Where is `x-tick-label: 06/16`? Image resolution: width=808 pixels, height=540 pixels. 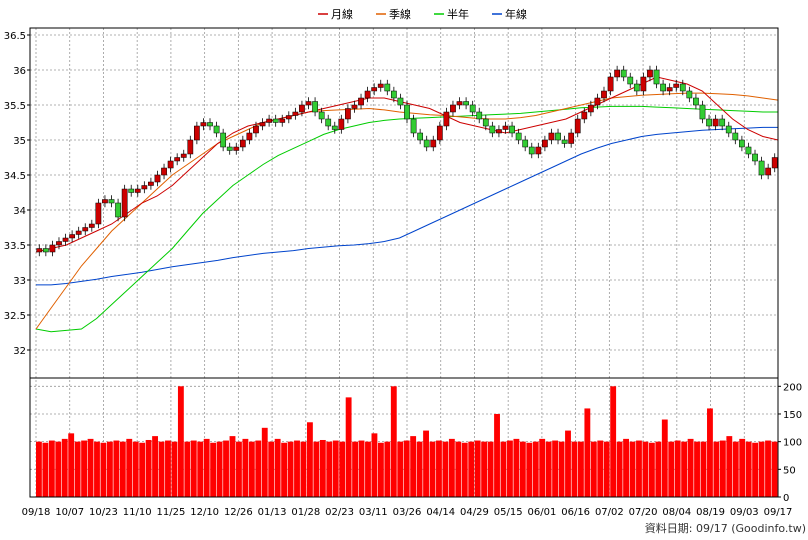
x-tick-label: 06/16 is located at coordinates (575, 512).